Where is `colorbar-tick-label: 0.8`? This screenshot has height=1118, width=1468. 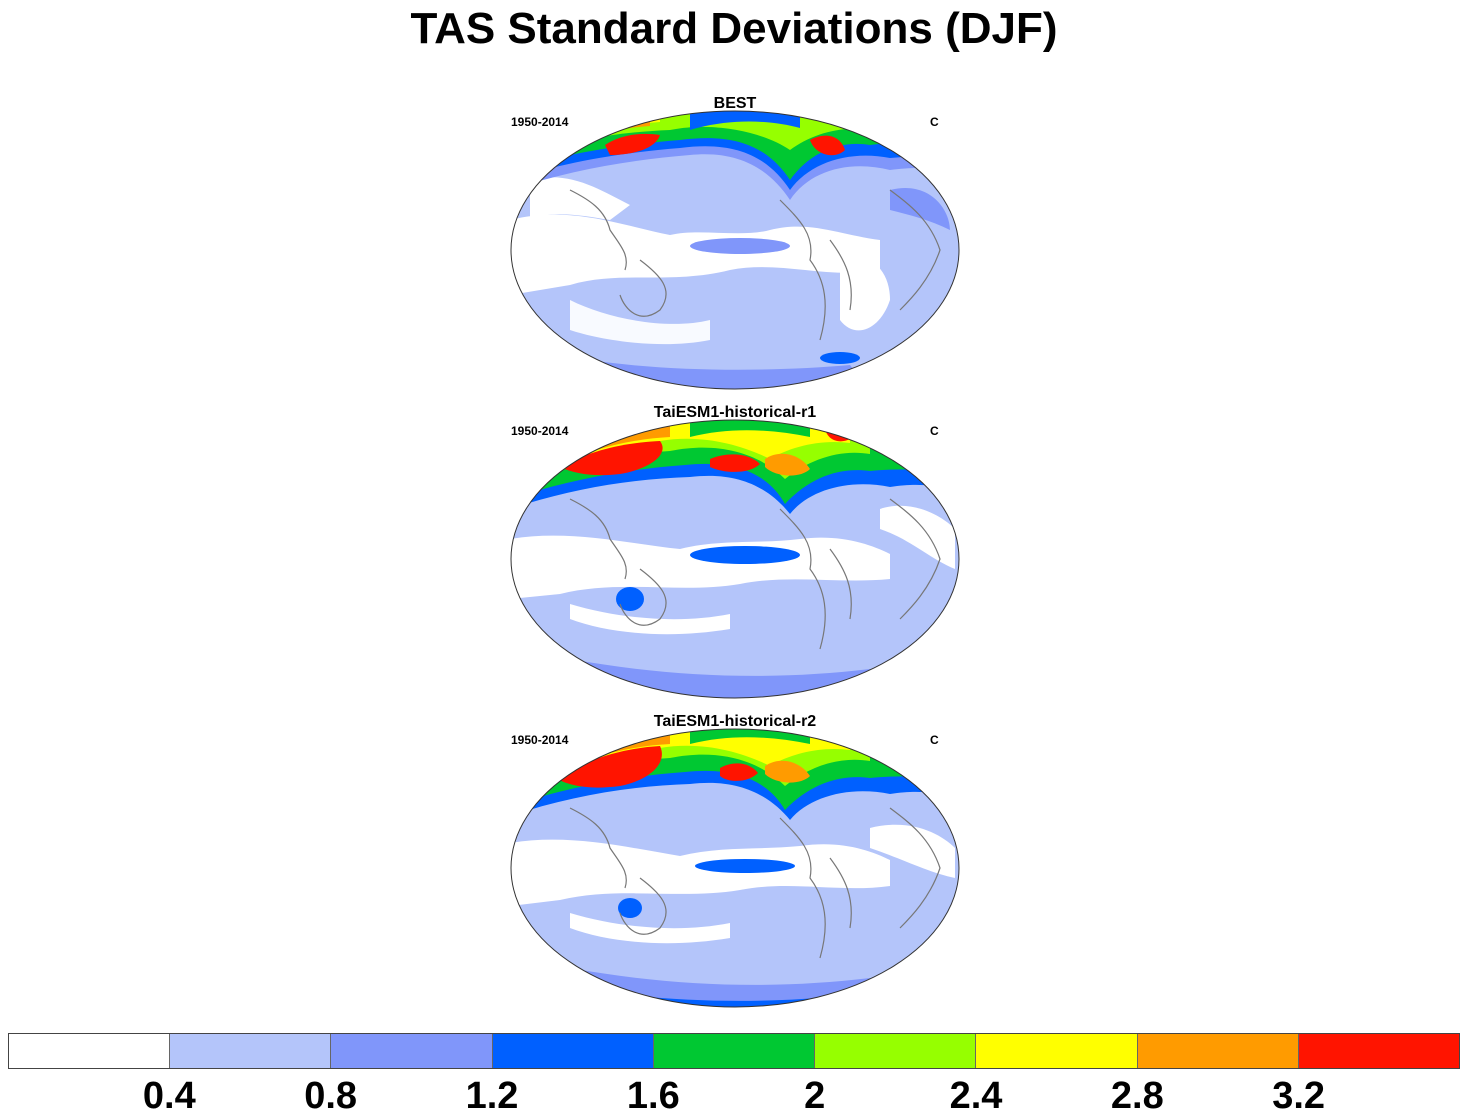 colorbar-tick-label: 0.8 is located at coordinates (331, 1096).